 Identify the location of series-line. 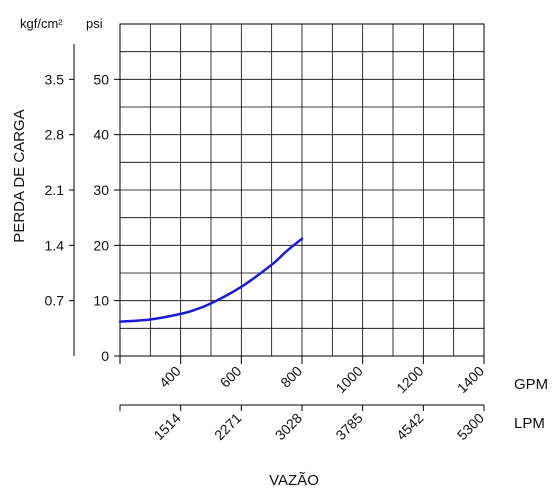
(211, 280).